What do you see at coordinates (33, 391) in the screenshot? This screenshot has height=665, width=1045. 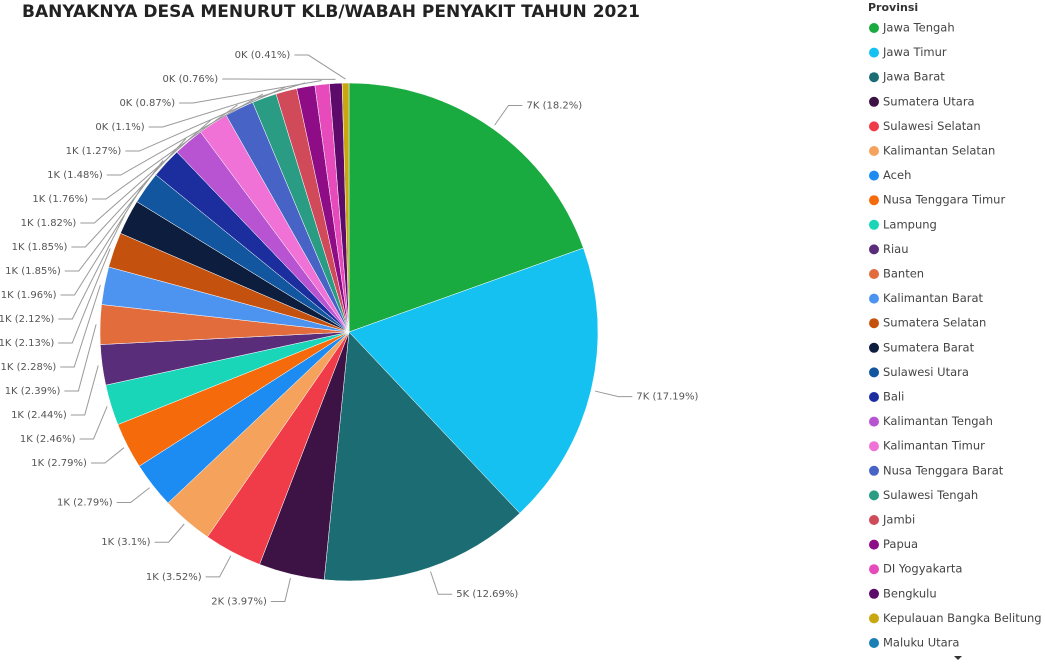 I see `data-label: 1K (2.39%)` at bounding box center [33, 391].